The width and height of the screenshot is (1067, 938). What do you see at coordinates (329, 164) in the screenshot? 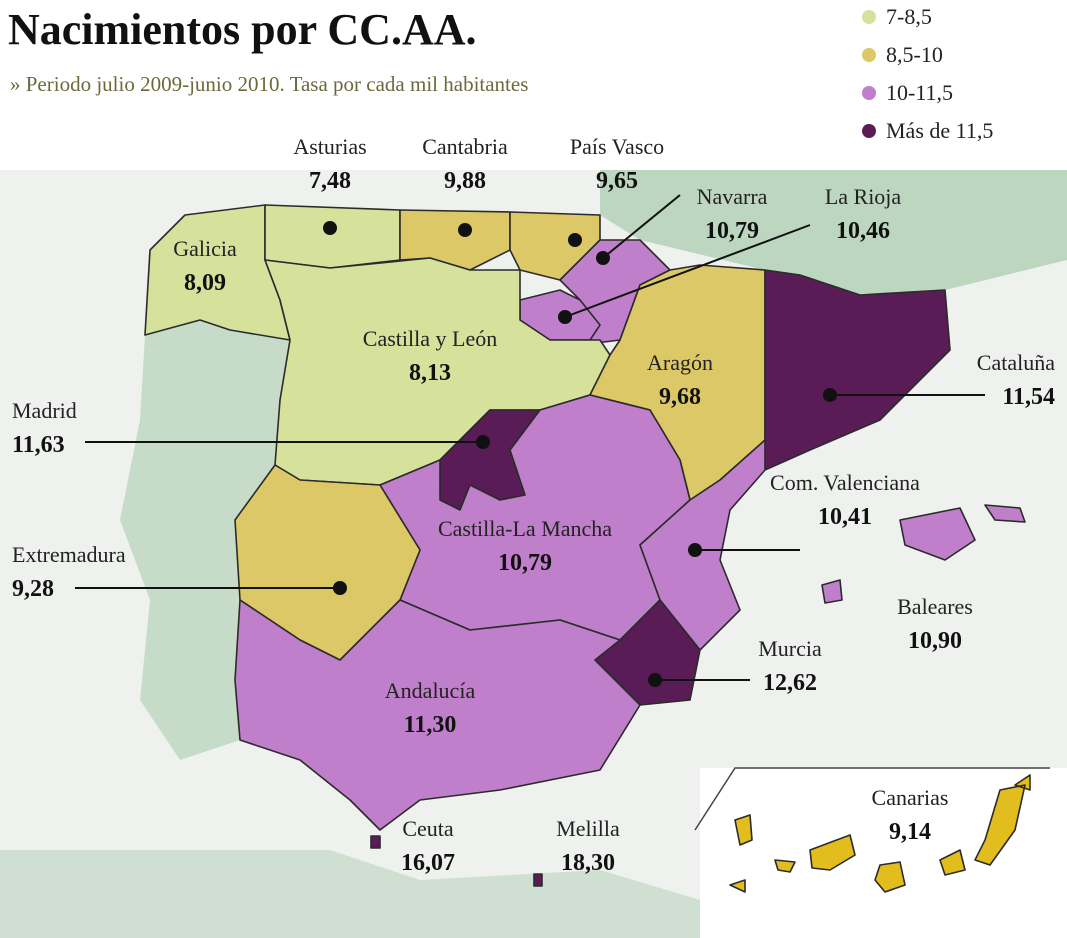
I see `region-label: Asturias 7,48` at bounding box center [329, 164].